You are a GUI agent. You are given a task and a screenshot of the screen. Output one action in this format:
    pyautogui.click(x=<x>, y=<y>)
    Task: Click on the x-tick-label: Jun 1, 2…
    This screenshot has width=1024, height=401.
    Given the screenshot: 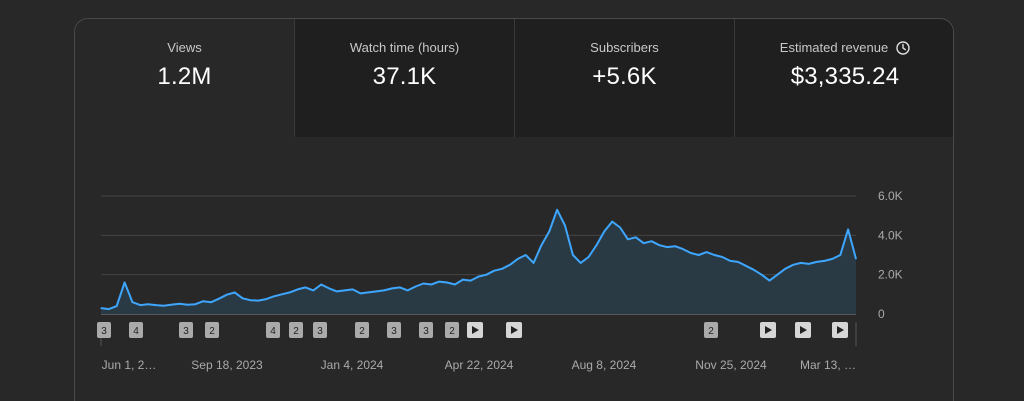 What is the action you would take?
    pyautogui.click(x=129, y=365)
    